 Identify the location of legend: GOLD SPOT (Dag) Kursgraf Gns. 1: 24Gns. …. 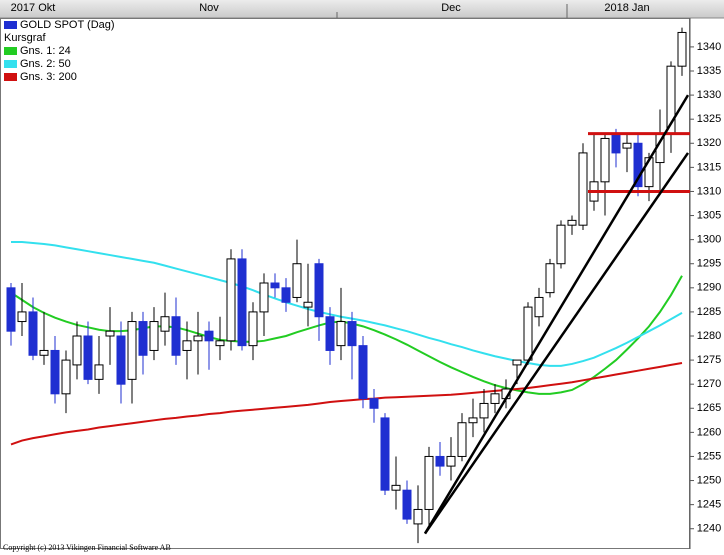
(59, 51).